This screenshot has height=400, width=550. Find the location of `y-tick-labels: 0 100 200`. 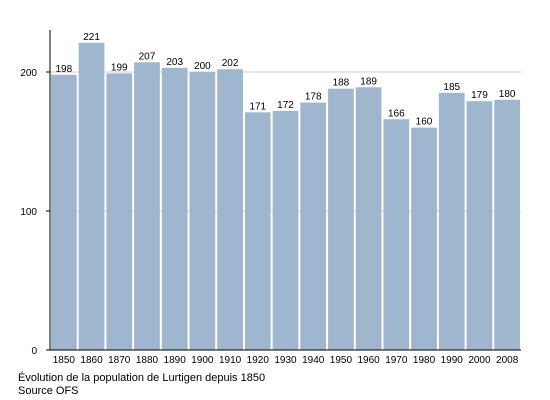

y-tick-labels: 0 100 200 is located at coordinates (28, 212).